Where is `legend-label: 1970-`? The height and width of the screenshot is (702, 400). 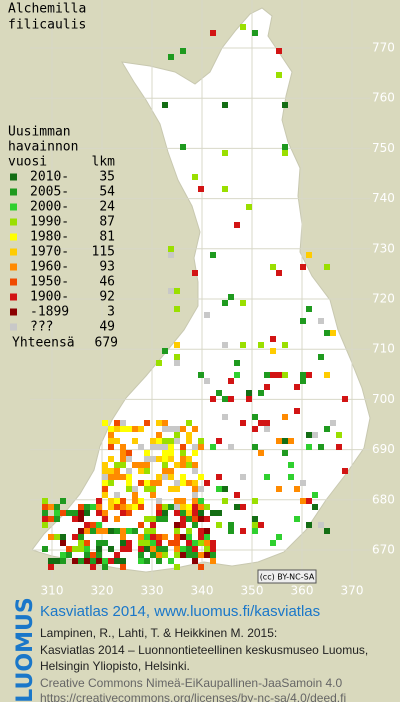 legend-label: 1970- is located at coordinates (49, 252).